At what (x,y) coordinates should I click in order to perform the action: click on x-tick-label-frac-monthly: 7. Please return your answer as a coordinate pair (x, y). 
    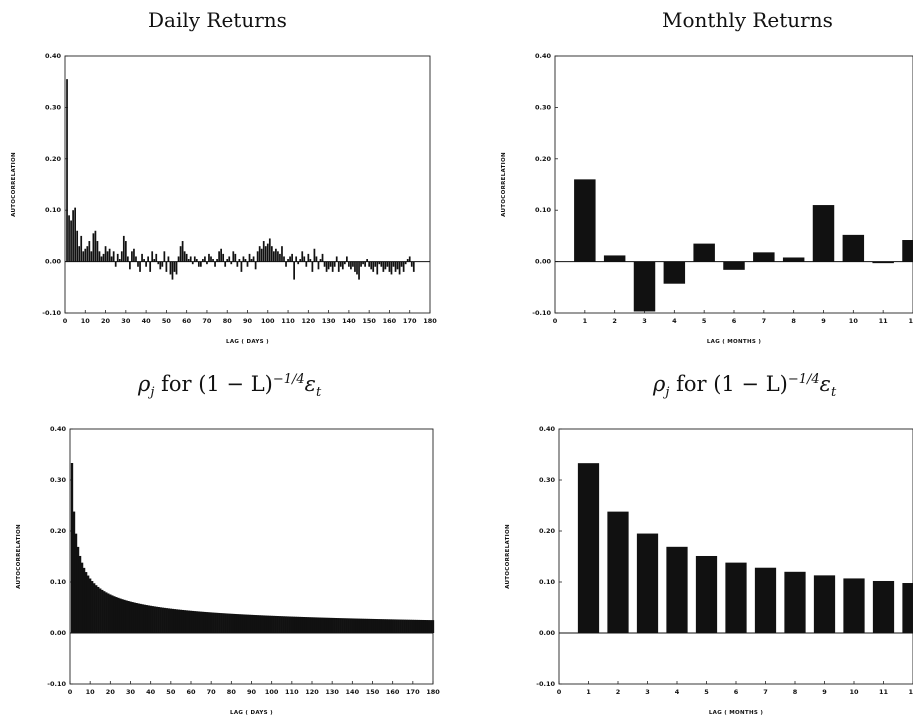
    Looking at the image, I should click on (765, 692).